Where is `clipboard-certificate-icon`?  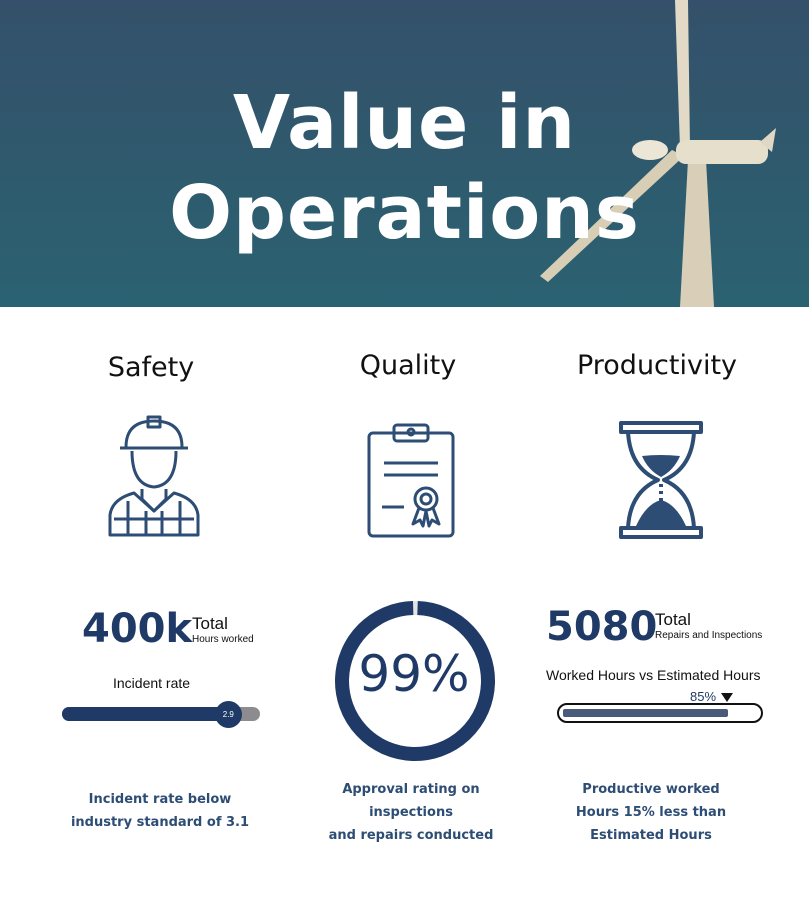
clipboard-certificate-icon is located at coordinates (411, 480).